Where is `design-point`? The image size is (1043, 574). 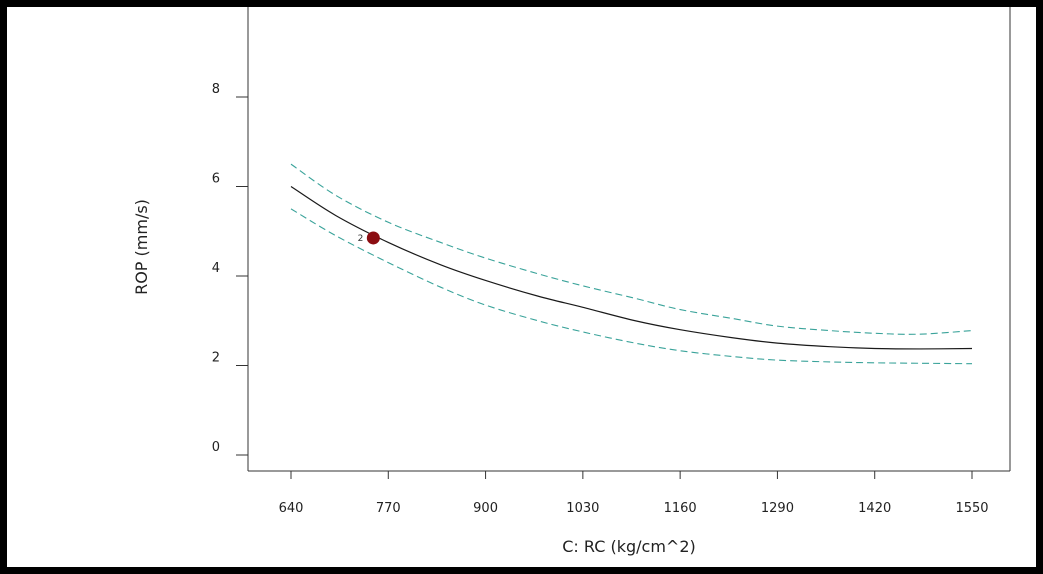 design-point is located at coordinates (373, 238).